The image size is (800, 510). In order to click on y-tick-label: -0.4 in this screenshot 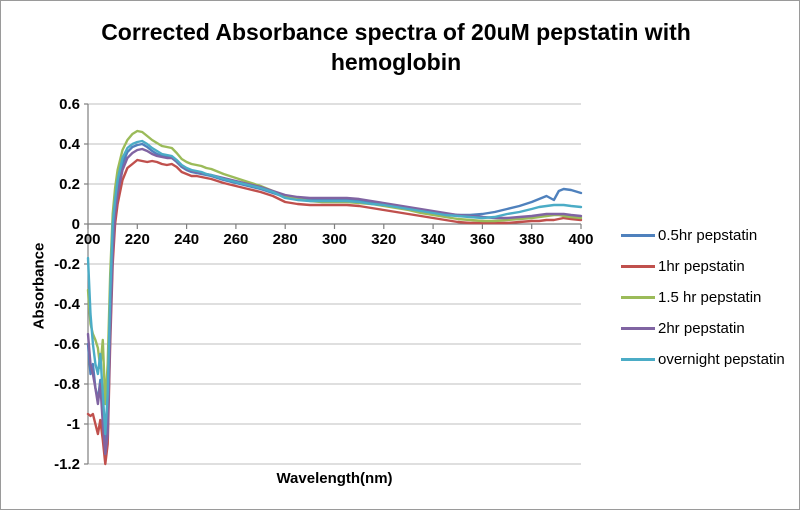, I will do `click(67, 304)`.